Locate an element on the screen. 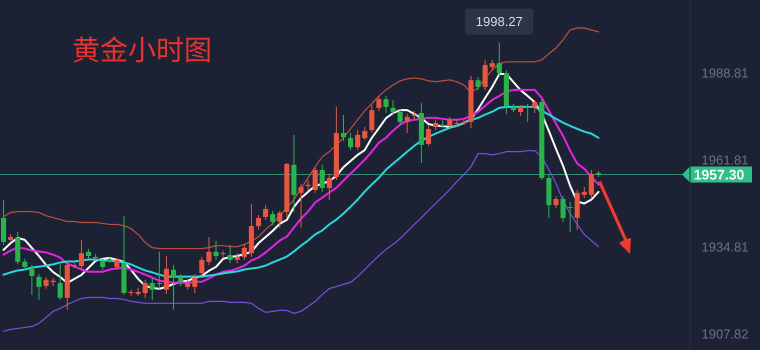 The width and height of the screenshot is (760, 350). annotation: 1998.27 is located at coordinates (499, 21).